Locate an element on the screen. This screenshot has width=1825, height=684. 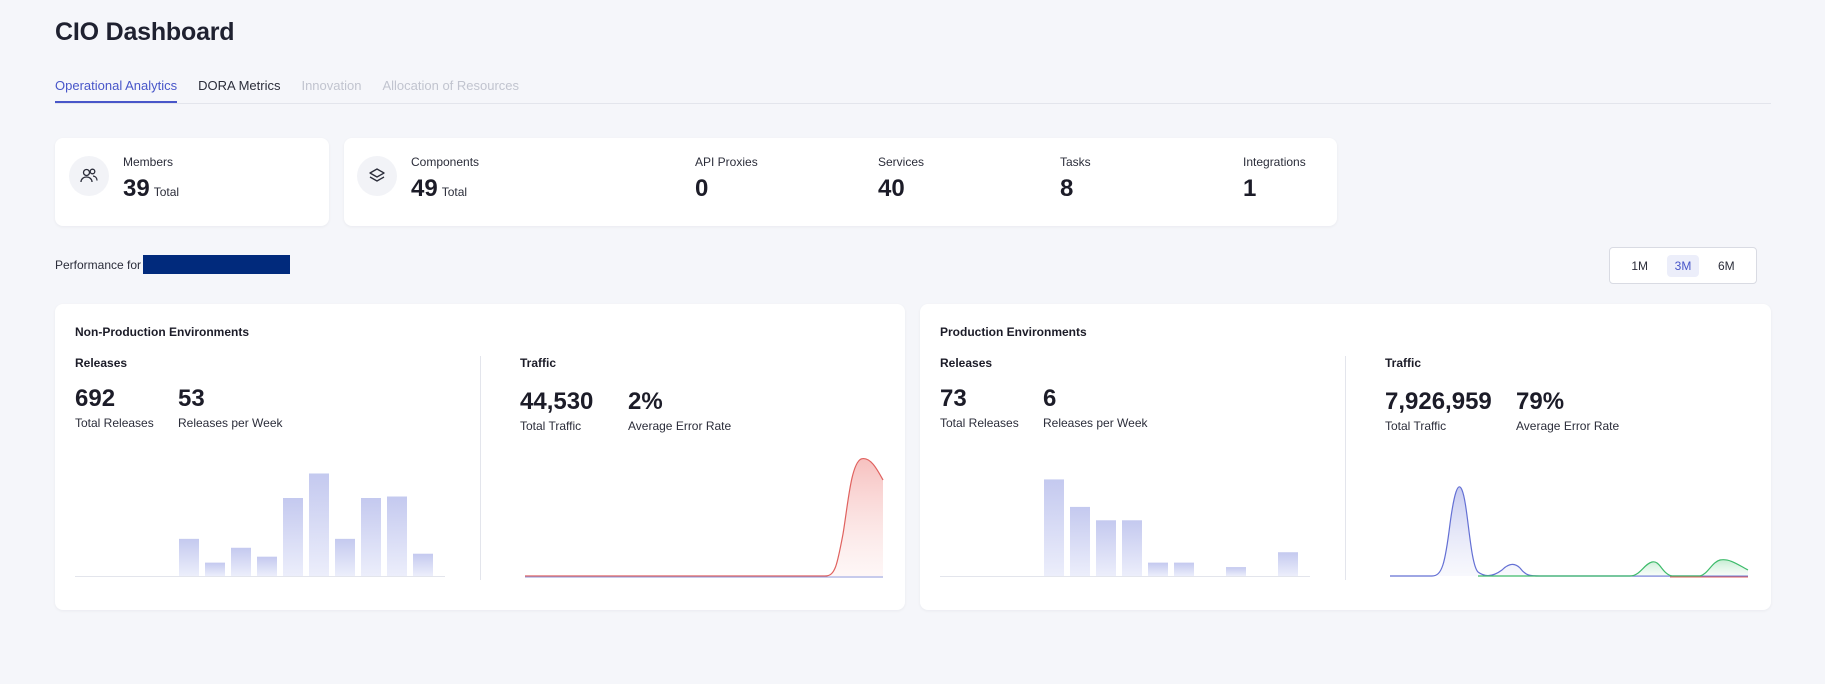
api-proxies-label: API Proxies is located at coordinates (726, 162).